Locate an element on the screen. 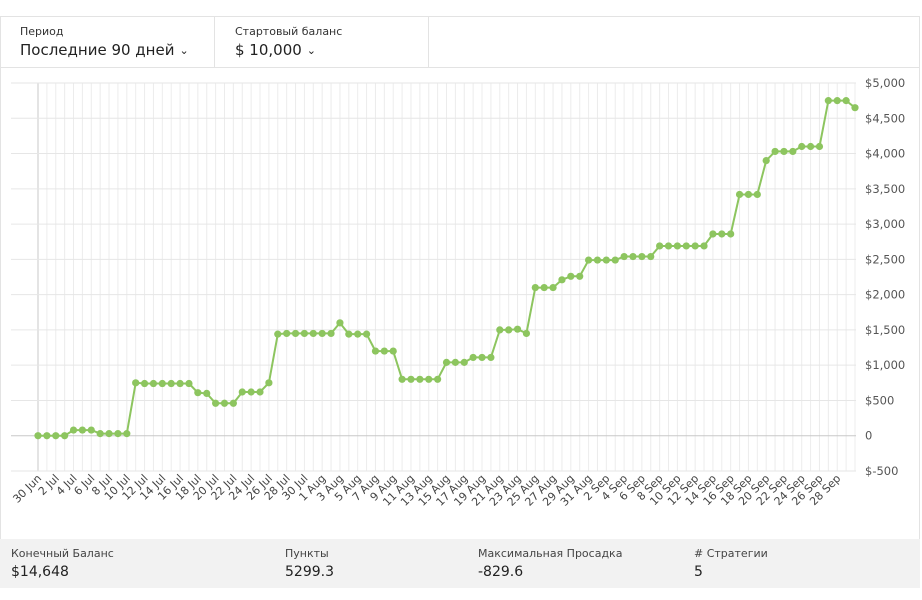 The width and height of the screenshot is (922, 600). y-tick-label: $3,000 is located at coordinates (885, 224).